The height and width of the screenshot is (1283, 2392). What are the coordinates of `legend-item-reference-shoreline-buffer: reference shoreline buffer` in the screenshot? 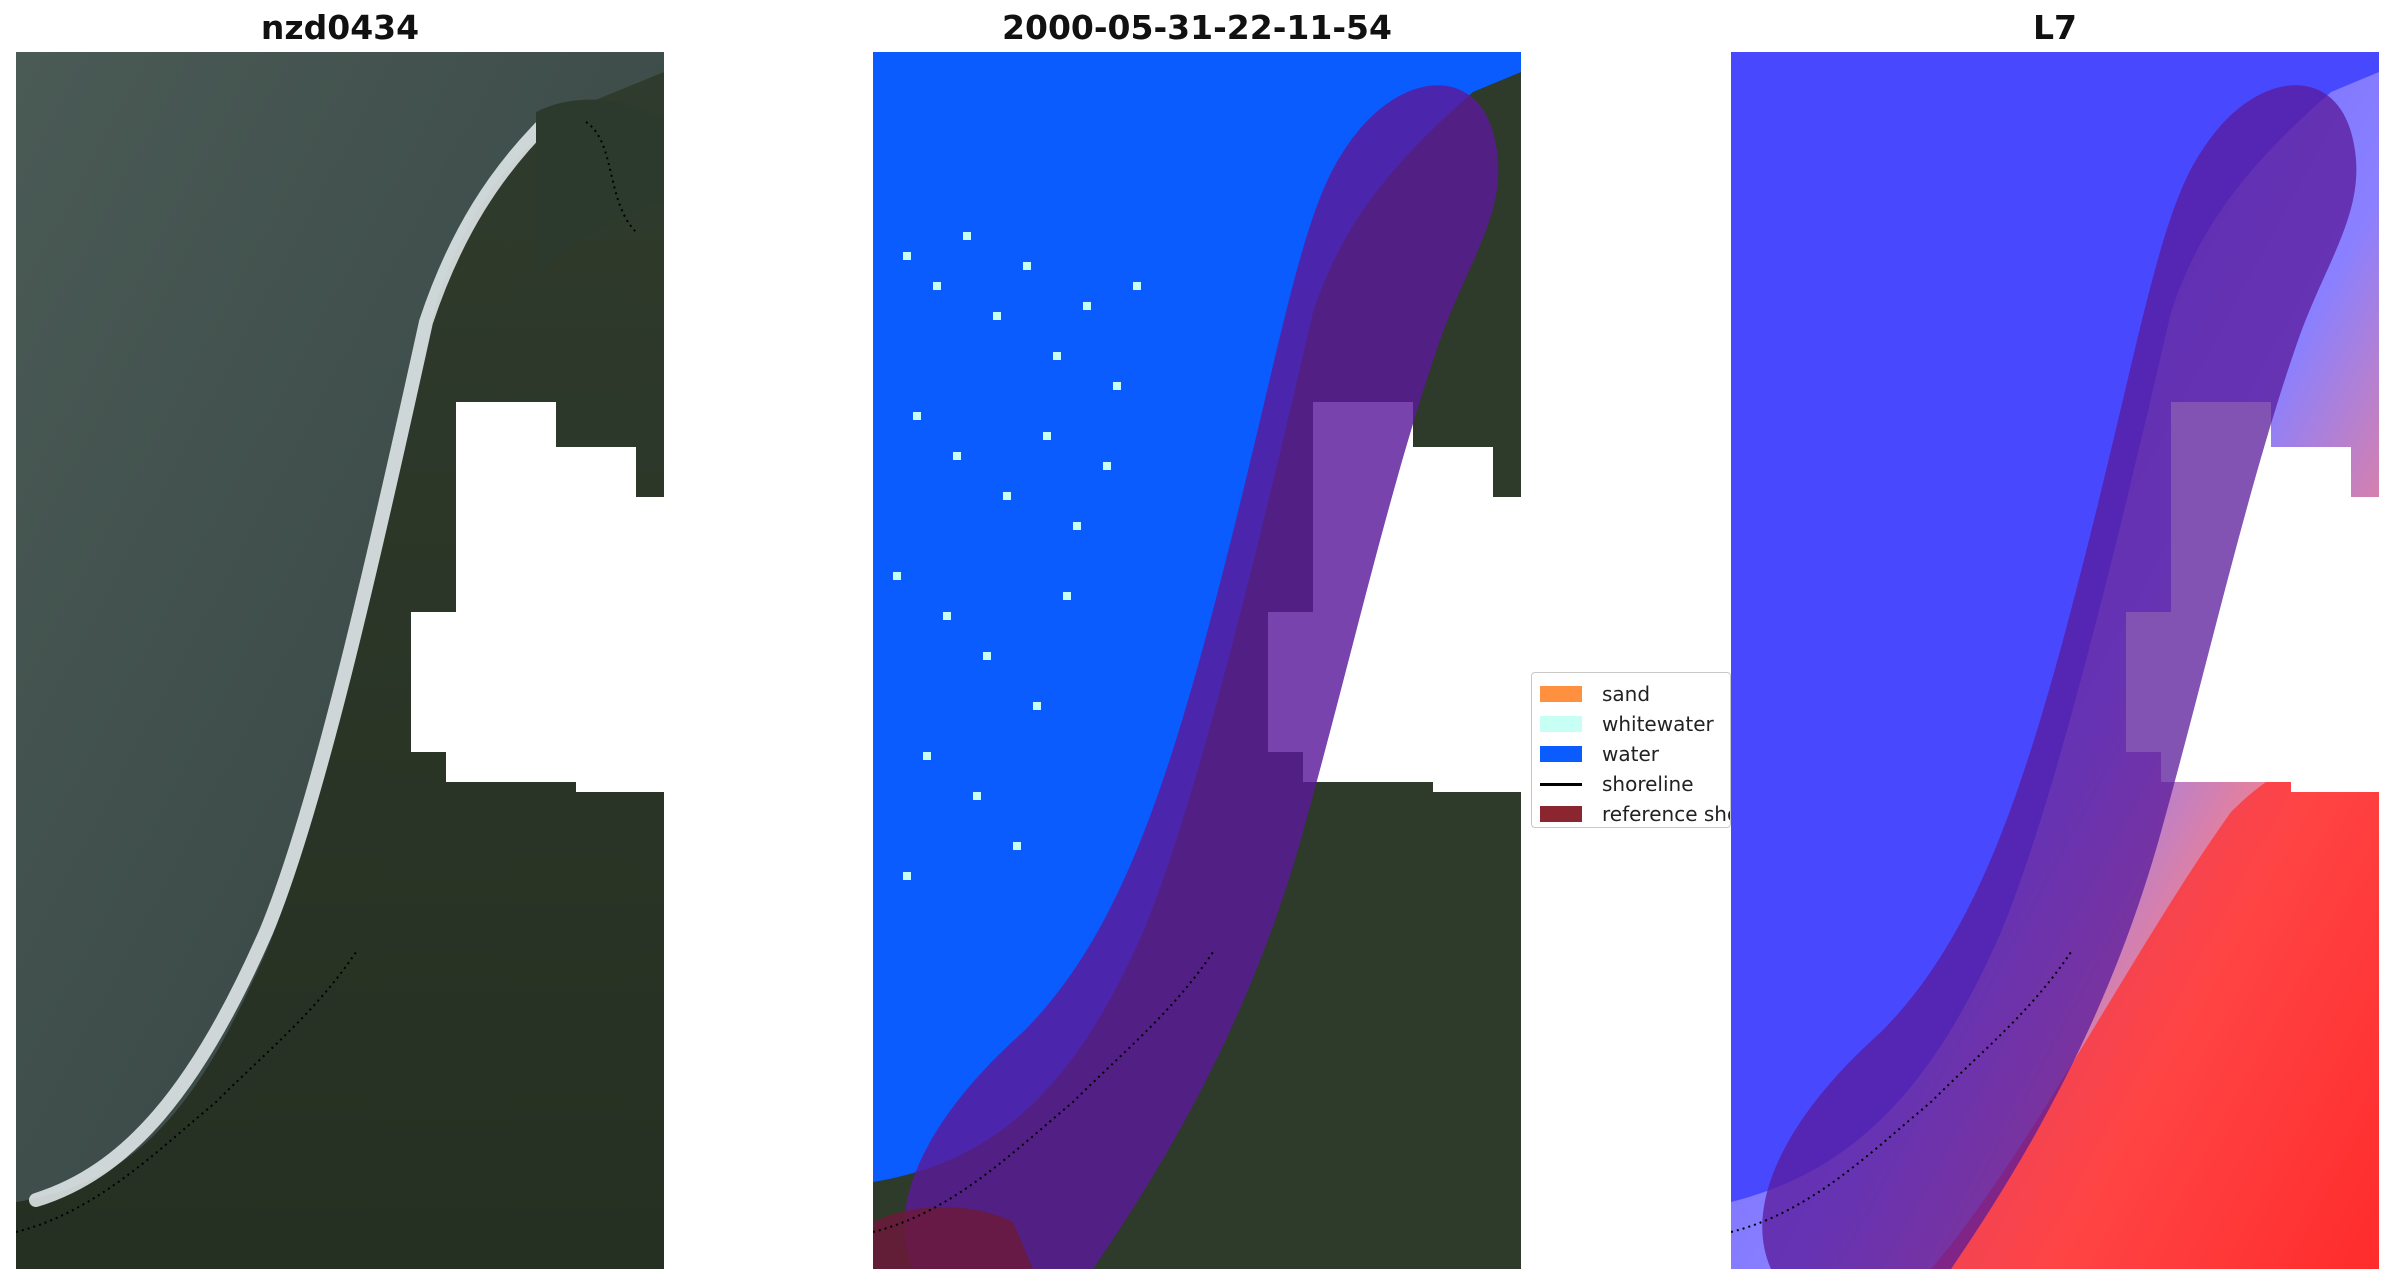 It's located at (1635, 813).